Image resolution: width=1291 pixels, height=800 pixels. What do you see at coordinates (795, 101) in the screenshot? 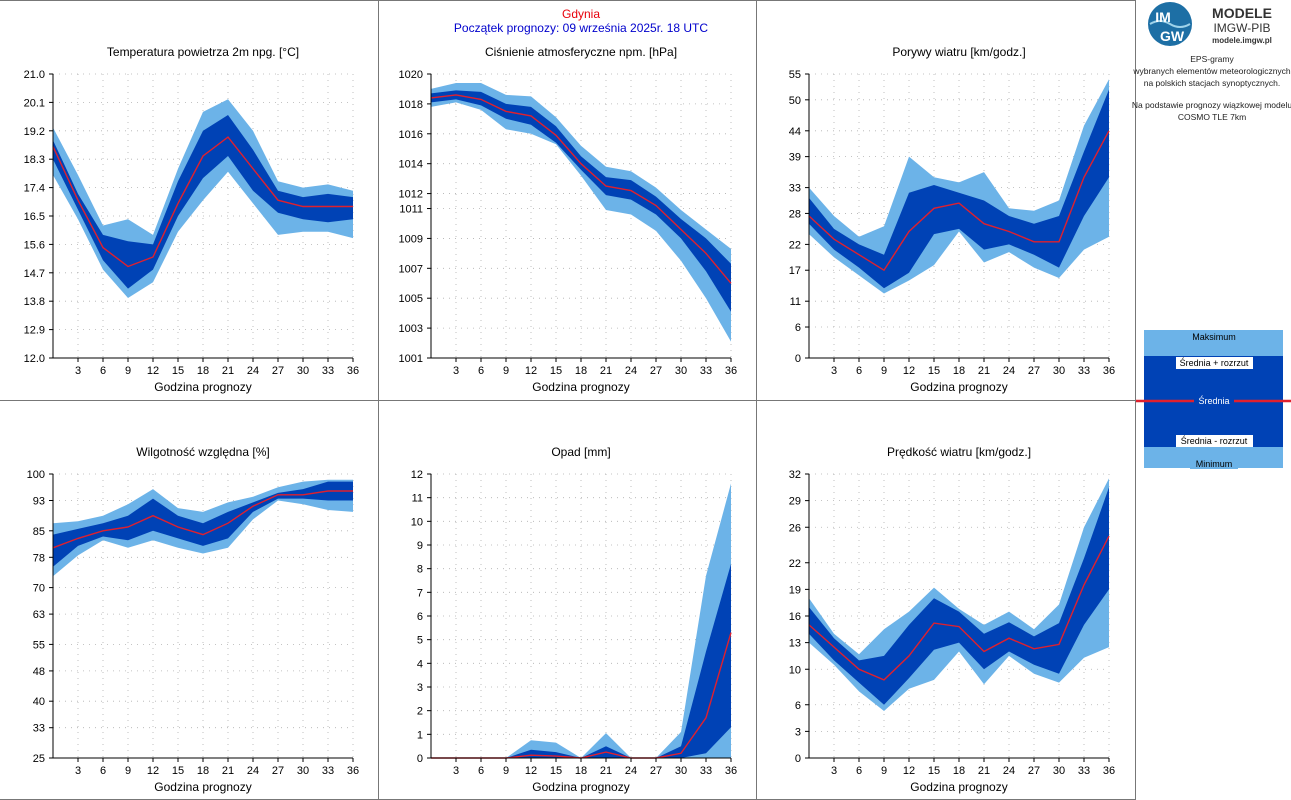
I see `y-tick-label: 50` at bounding box center [795, 101].